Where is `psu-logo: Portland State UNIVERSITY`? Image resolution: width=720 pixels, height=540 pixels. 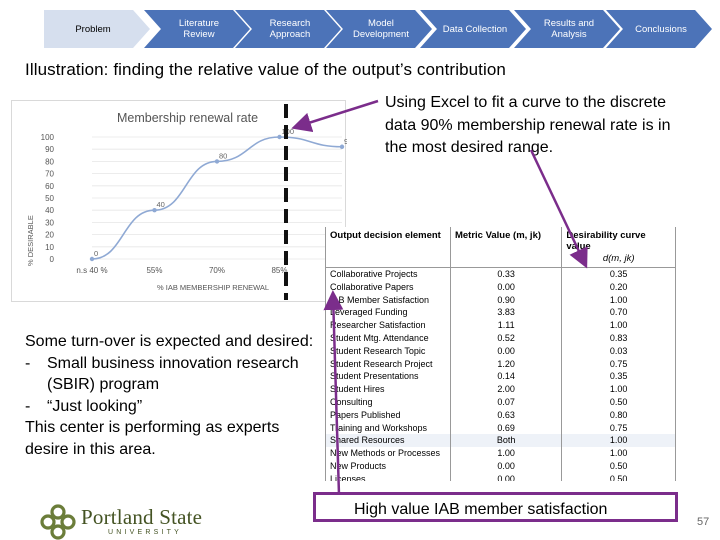
psu-logo: Portland State UNIVERSITY is located at coordinates (133, 520).